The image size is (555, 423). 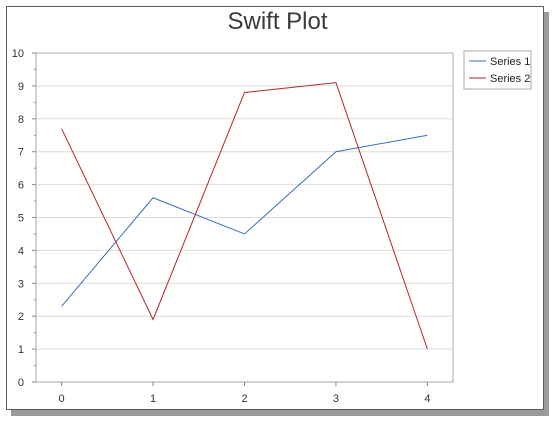 I want to click on y-tick-label: 6, so click(x=21, y=186).